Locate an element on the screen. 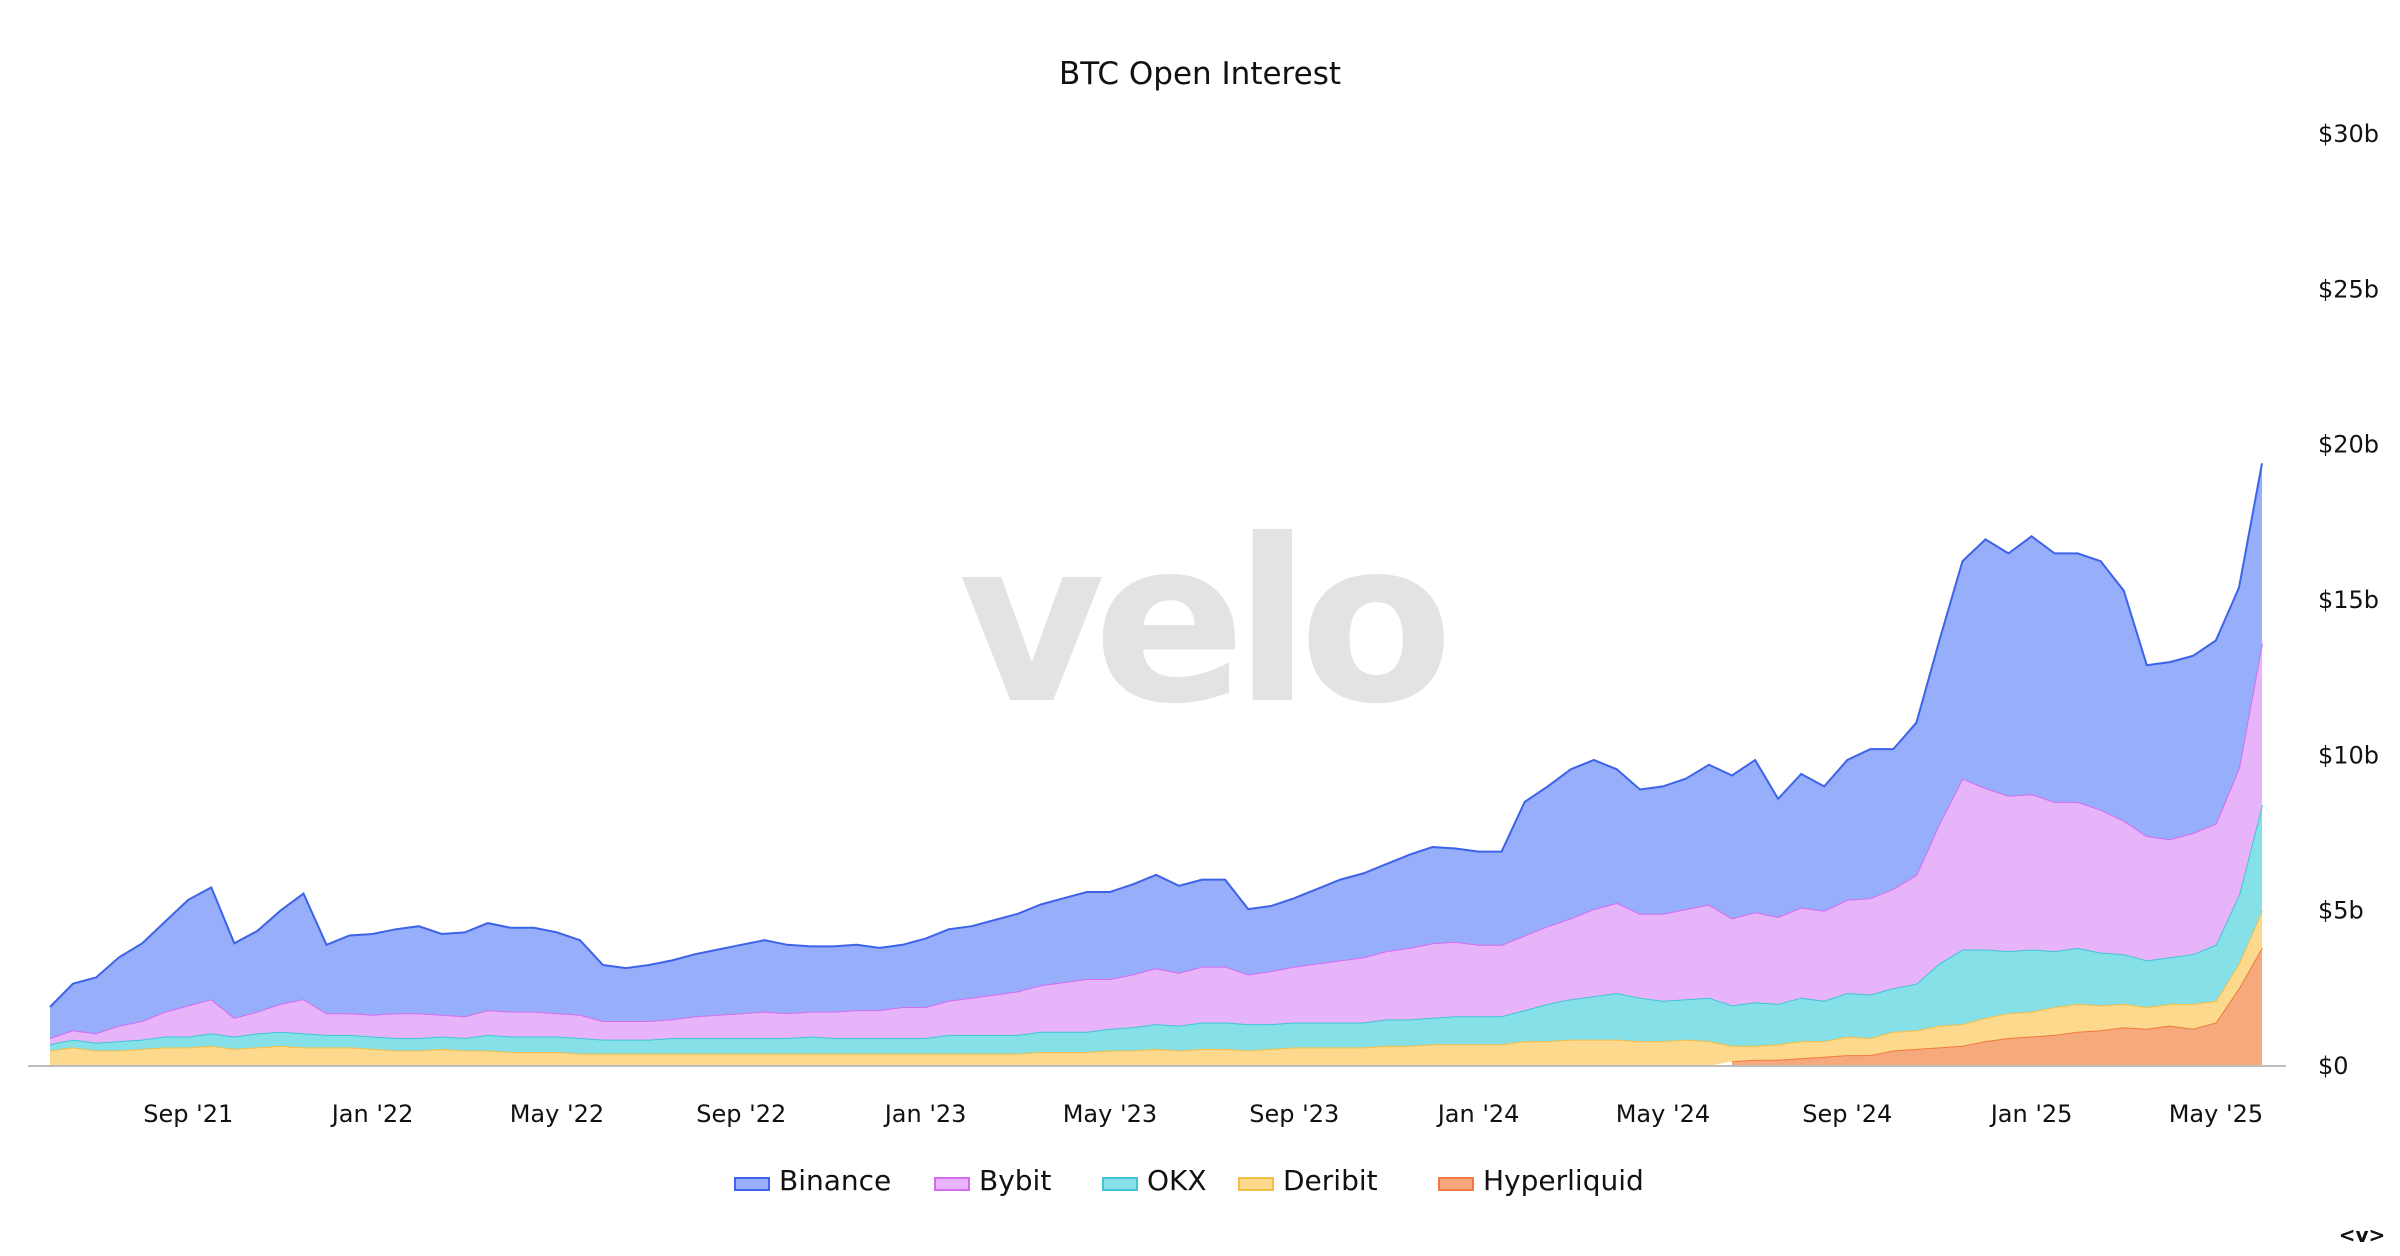 This screenshot has width=2400, height=1256. line-hyperliquid is located at coordinates (1997, 1005).